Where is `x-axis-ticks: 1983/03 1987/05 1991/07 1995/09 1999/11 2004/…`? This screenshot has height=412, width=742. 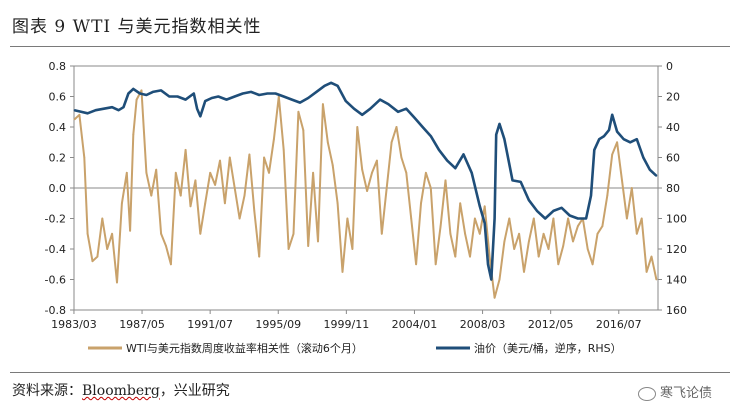 x-axis-ticks: 1983/03 1987/05 1991/07 1995/09 1999/11 2004/… is located at coordinates (346, 320).